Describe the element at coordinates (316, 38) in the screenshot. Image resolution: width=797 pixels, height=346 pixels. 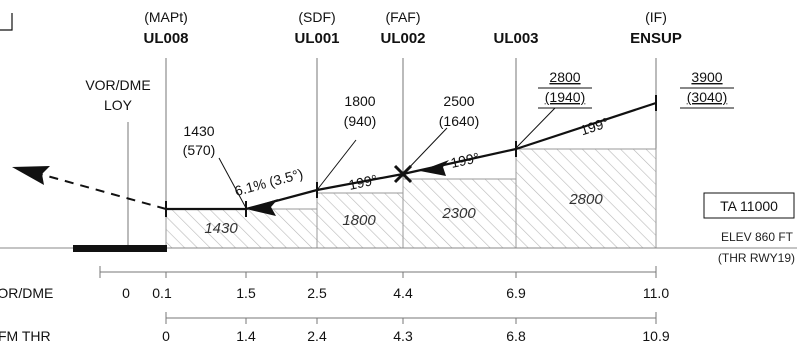
I see `fix-name-ul001: UL001` at that location.